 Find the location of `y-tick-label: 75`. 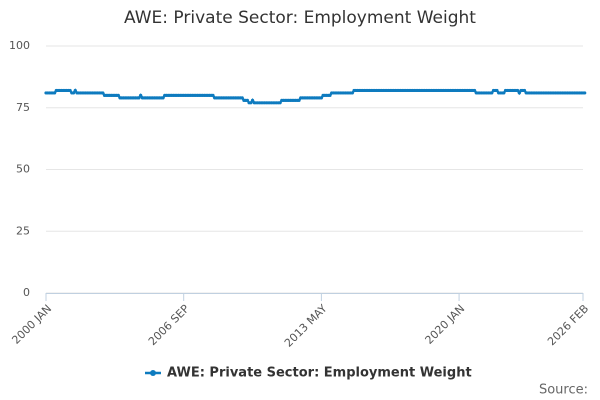

y-tick-label: 75 is located at coordinates (23, 107).